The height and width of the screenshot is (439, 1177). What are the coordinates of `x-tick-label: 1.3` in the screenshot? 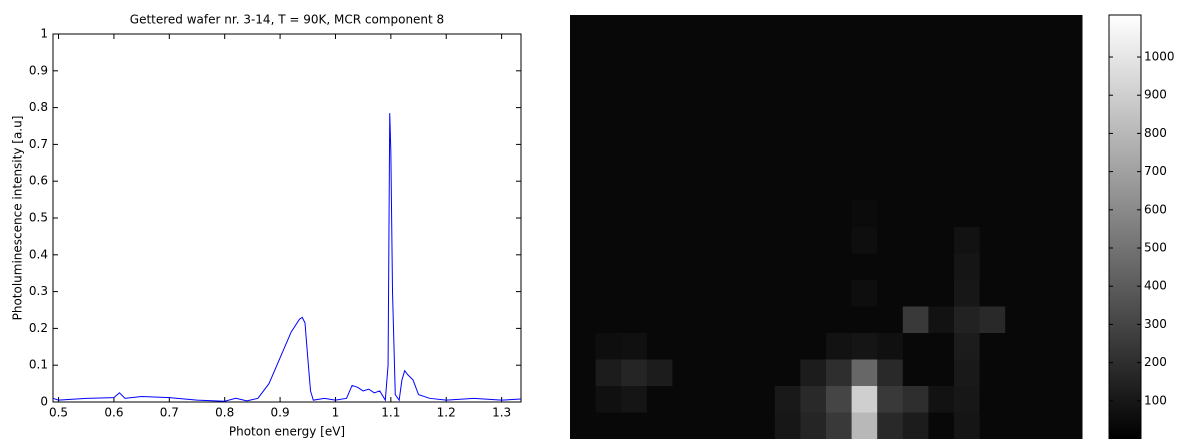 It's located at (501, 413).